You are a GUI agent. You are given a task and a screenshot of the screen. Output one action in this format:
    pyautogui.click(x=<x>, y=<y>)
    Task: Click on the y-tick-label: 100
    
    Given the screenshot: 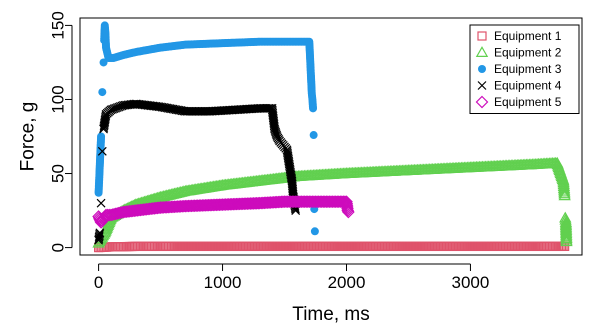 What is the action you would take?
    pyautogui.click(x=58, y=99)
    